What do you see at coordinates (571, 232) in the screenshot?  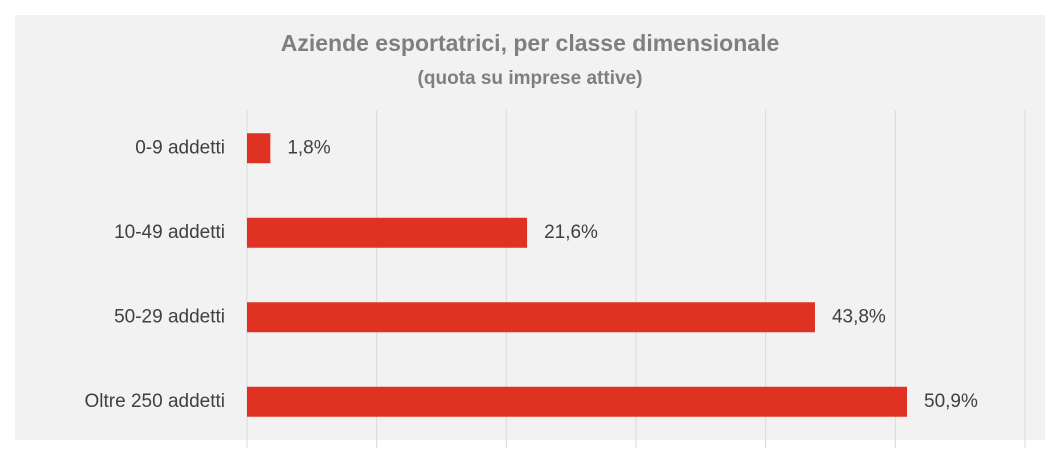 I see `data-label: 21,6%` at bounding box center [571, 232].